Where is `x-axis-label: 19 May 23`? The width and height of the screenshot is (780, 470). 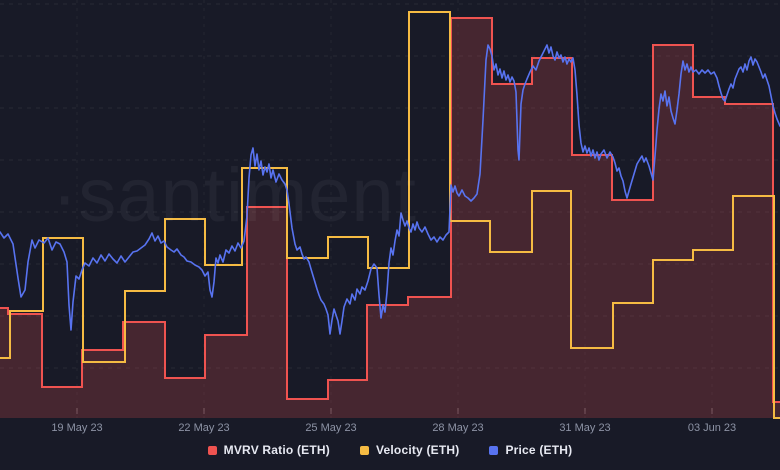
x-axis-label: 19 May 23 is located at coordinates (77, 428).